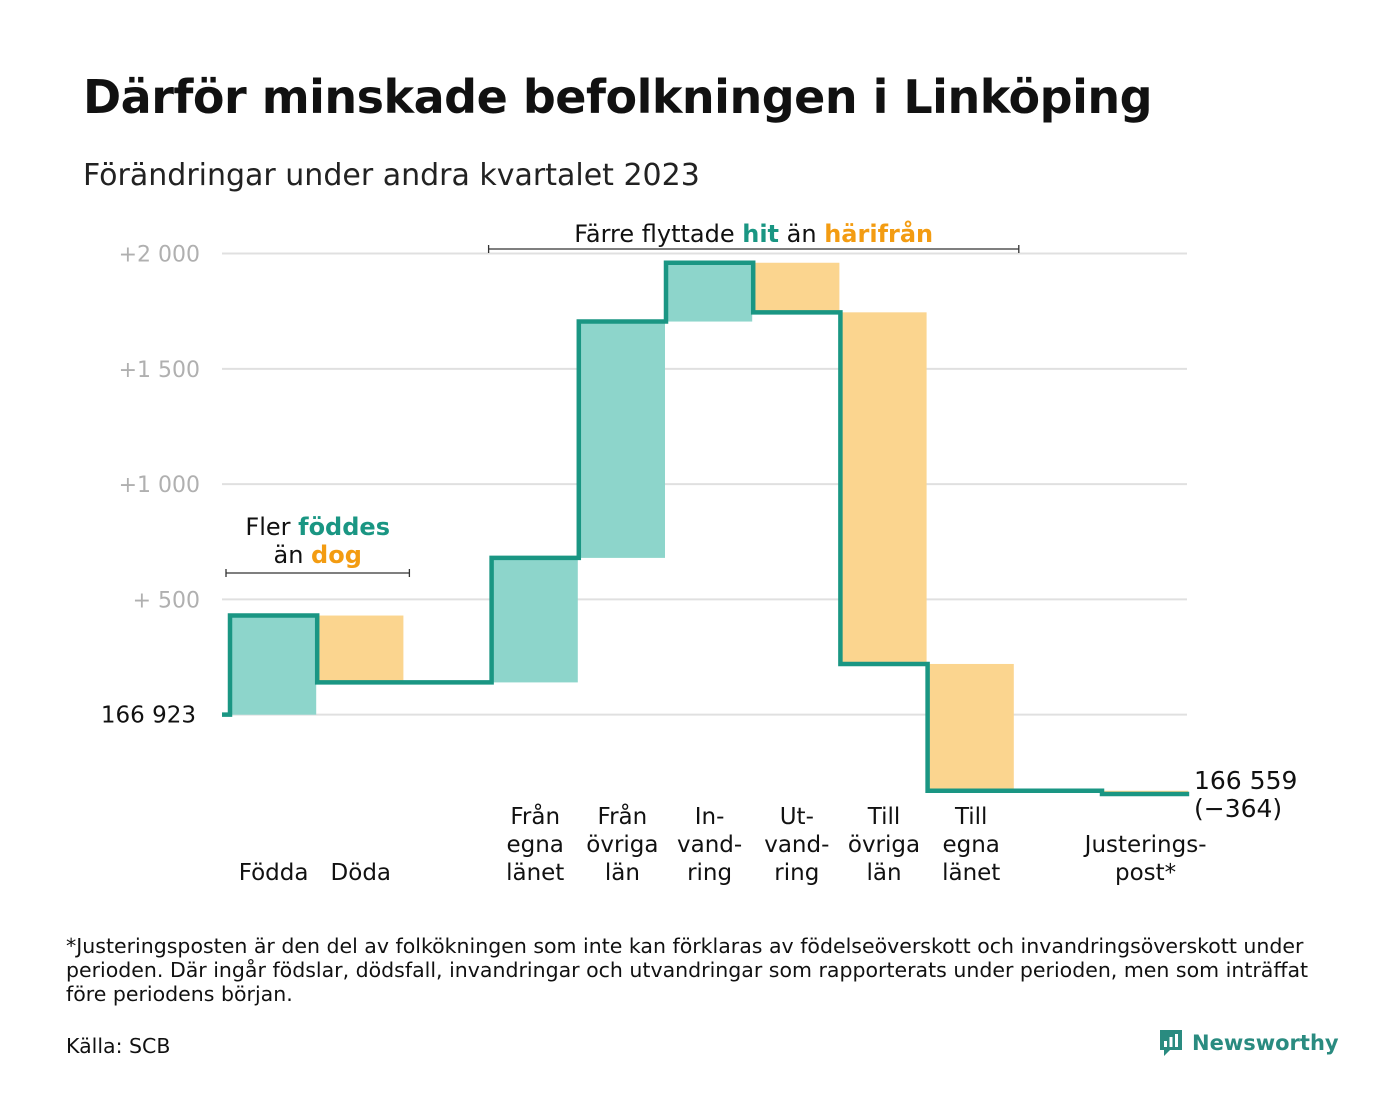 This screenshot has width=1400, height=1120. Describe the element at coordinates (1245, 780) in the screenshot. I see `end-value-label: 166 559` at that location.